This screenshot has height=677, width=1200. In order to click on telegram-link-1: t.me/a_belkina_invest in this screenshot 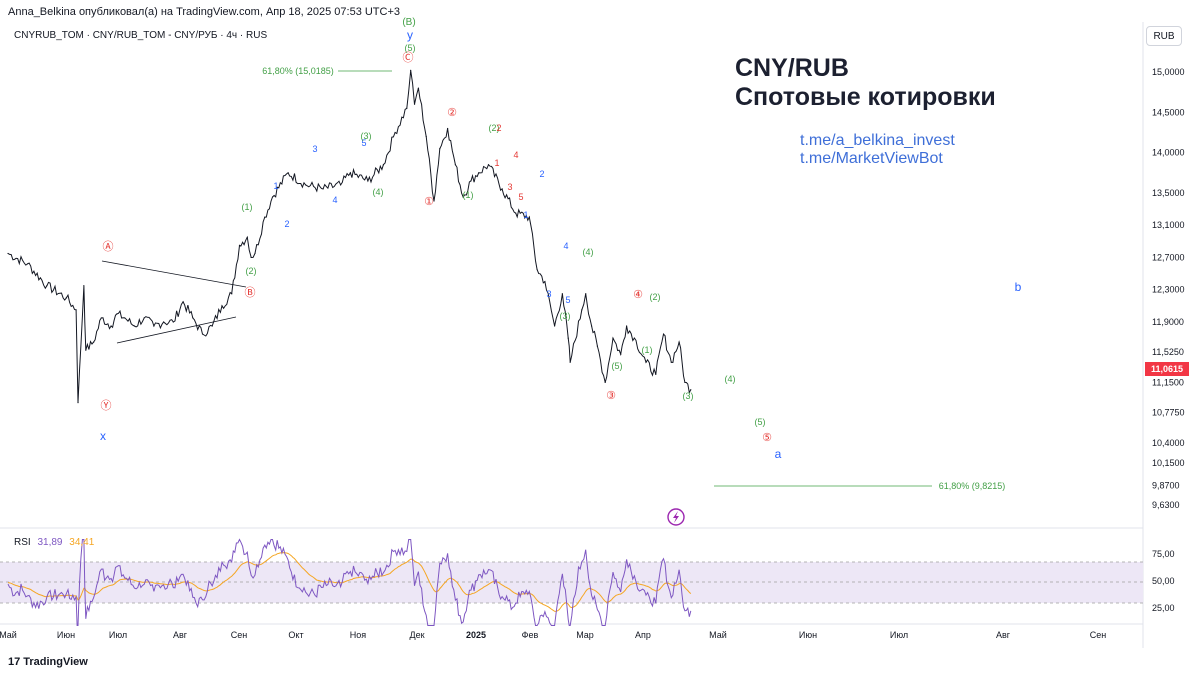, I will do `click(877, 140)`.